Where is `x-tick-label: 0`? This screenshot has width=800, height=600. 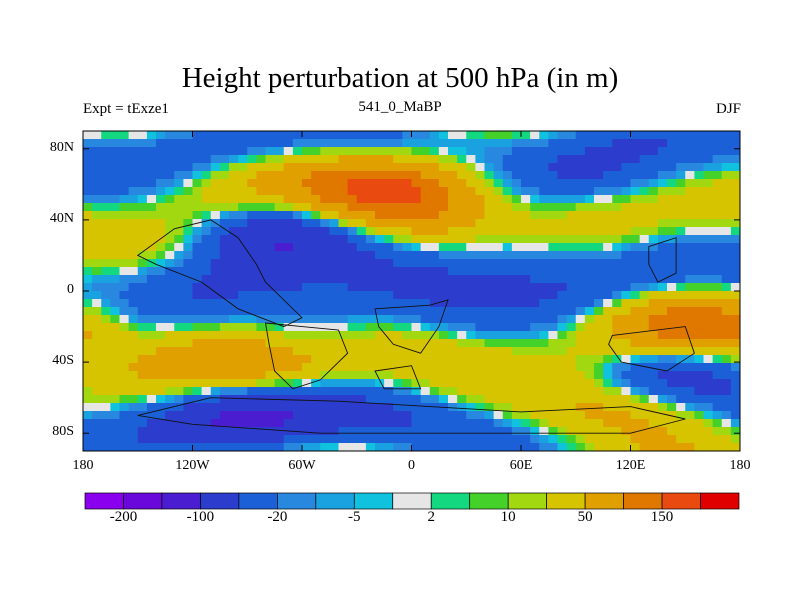 x-tick-label: 0 is located at coordinates (411, 465).